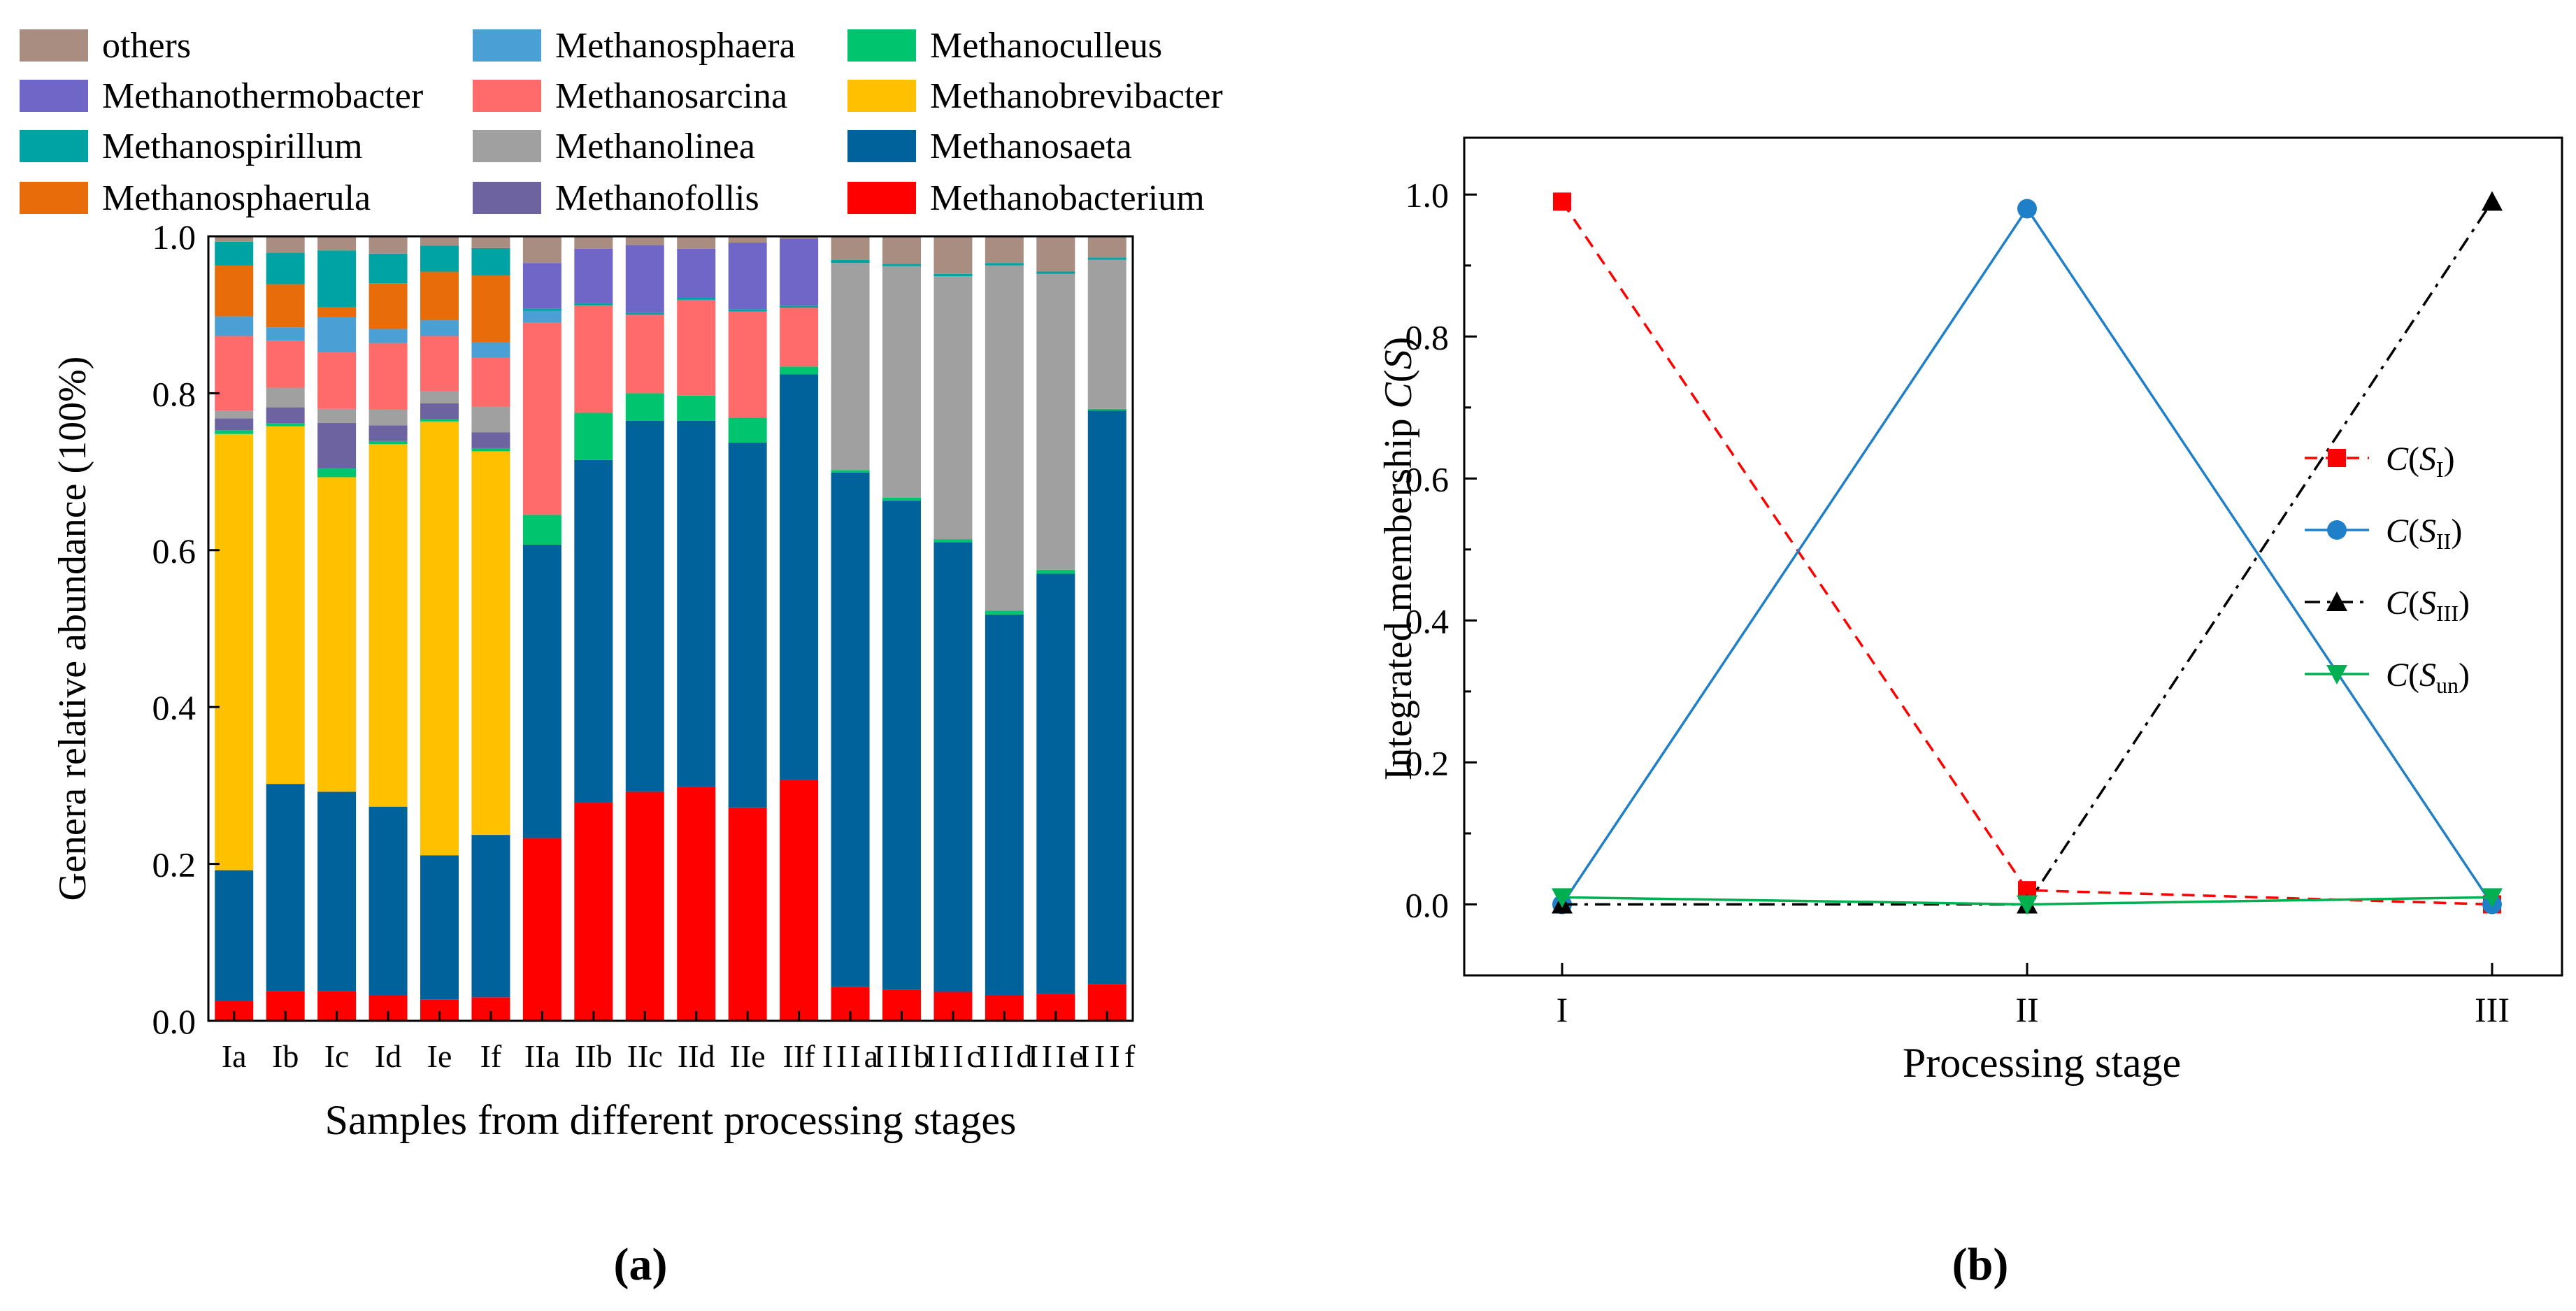  I want to click on bar-segment-iif-methanoculleus, so click(799, 371).